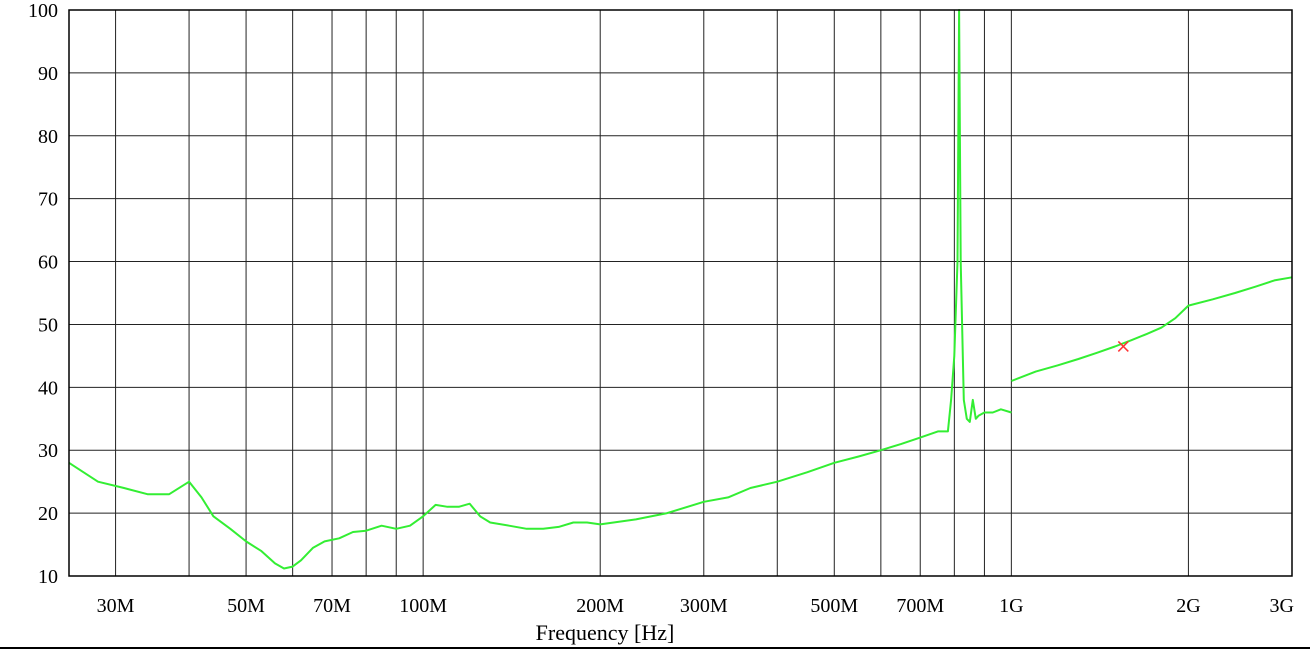  I want to click on x-tick-label: 2G, so click(1188, 606).